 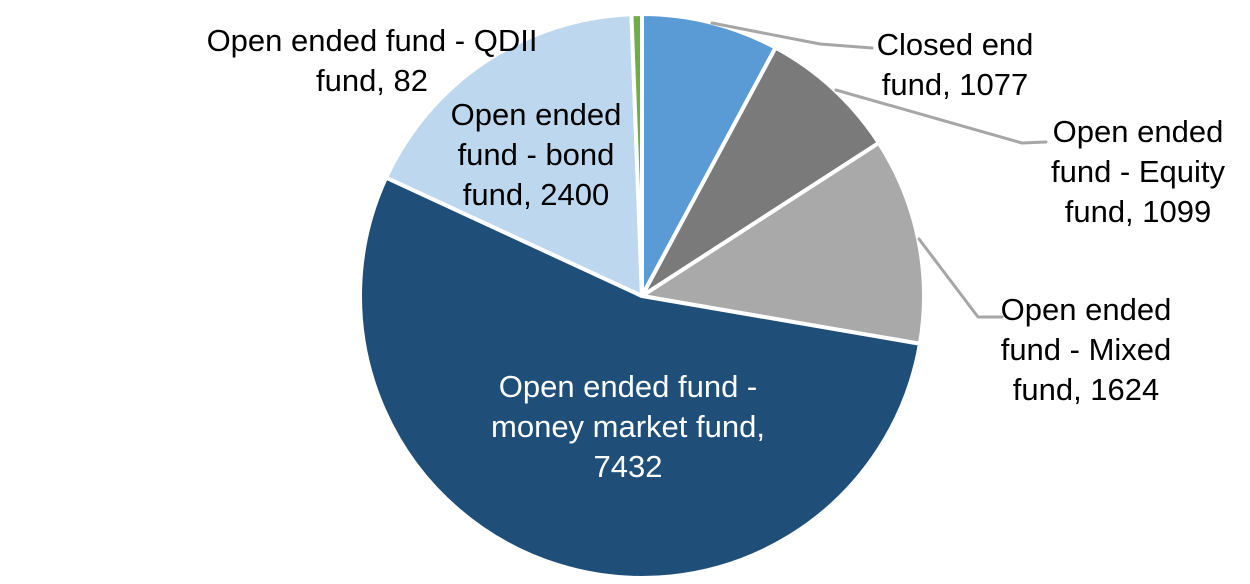 What do you see at coordinates (955, 65) in the screenshot?
I see `data-label-closed-end-fund: Closed end fund, 1077` at bounding box center [955, 65].